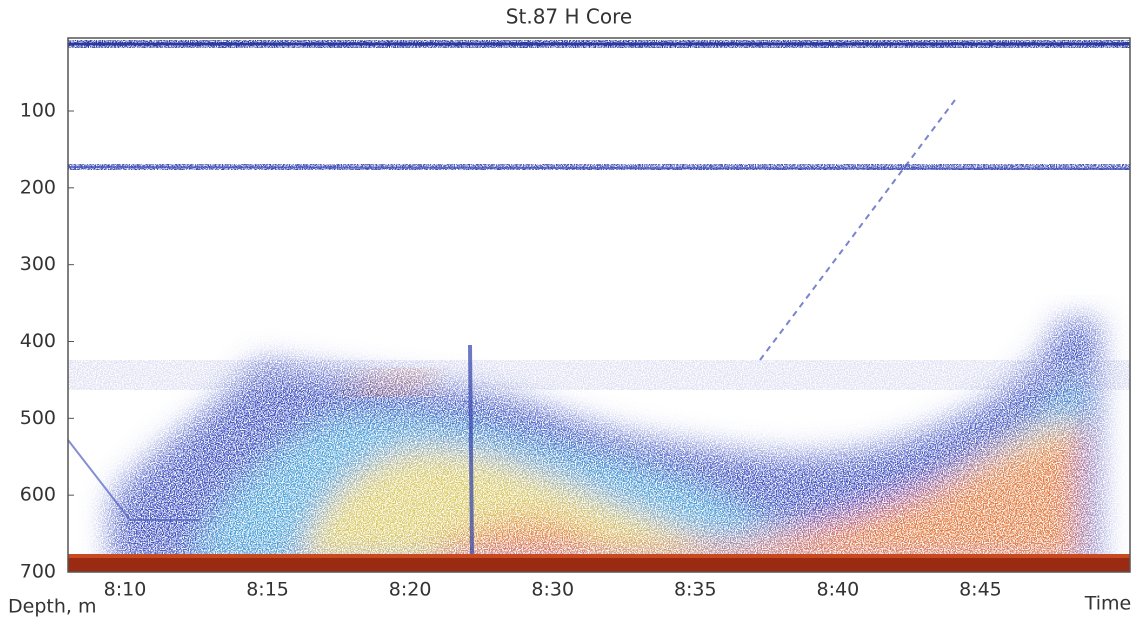 The height and width of the screenshot is (624, 1138). Describe the element at coordinates (38, 110) in the screenshot. I see `y-tick-label: 100` at that location.